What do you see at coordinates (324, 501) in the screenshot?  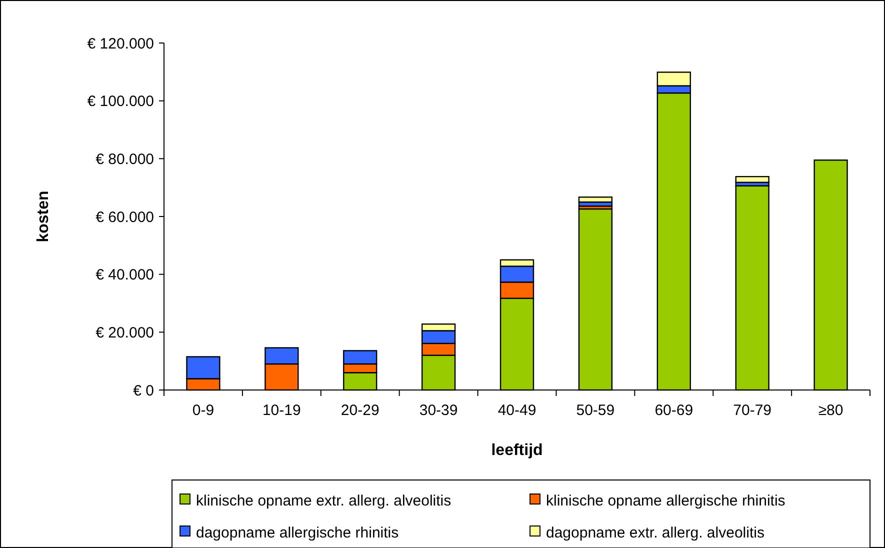 I see `legend-label: klinische opname extr. allerg. alveolitis` at bounding box center [324, 501].